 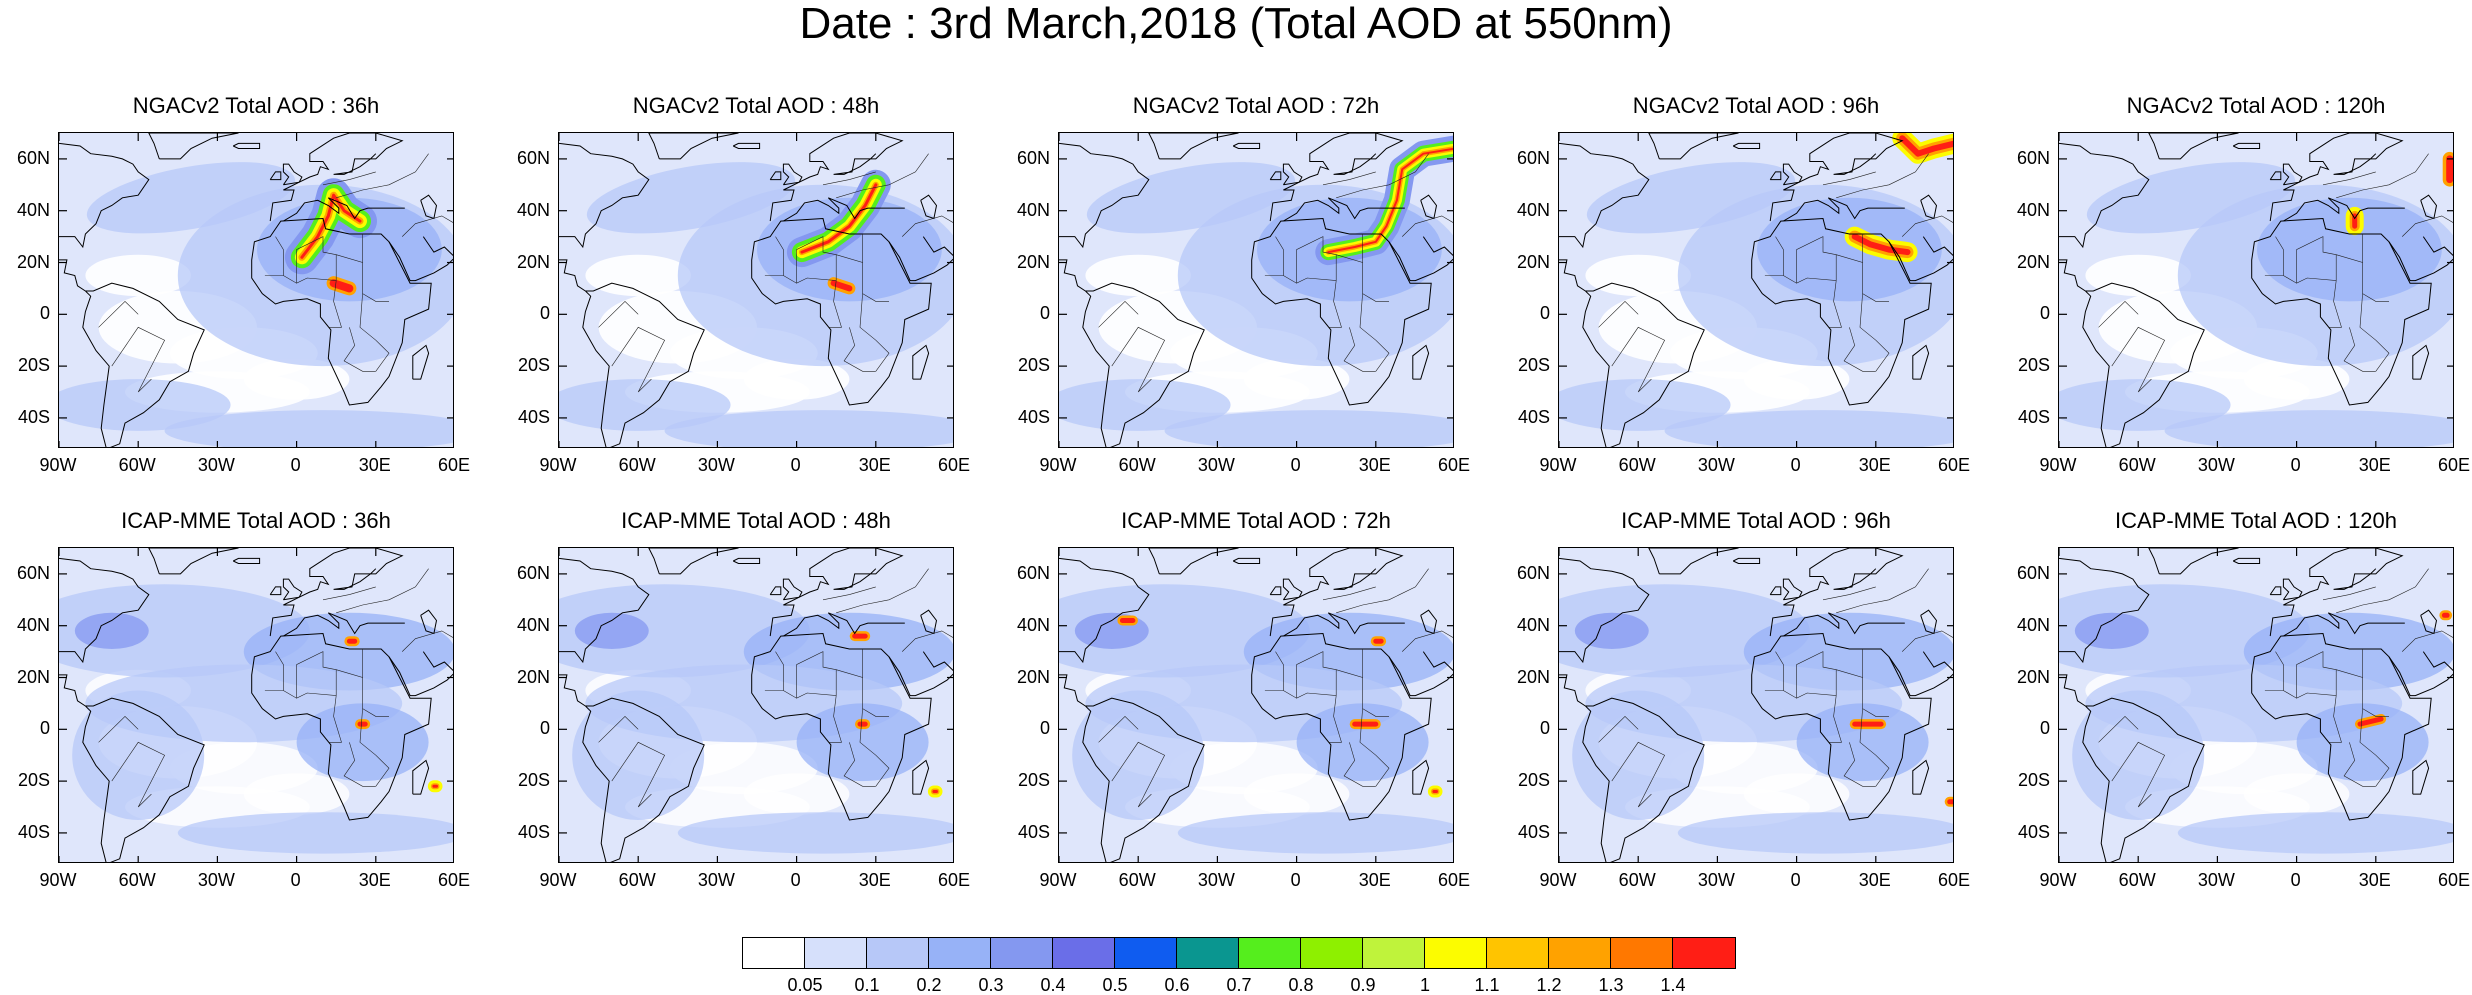 I want to click on panel-title: NGACv2 Total AOD : 36h, so click(x=256, y=105).